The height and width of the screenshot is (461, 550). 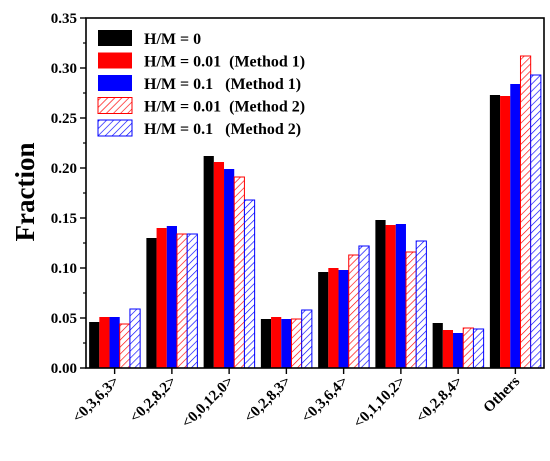 What do you see at coordinates (25, 192) in the screenshot?
I see `y-axis-title: Fraction` at bounding box center [25, 192].